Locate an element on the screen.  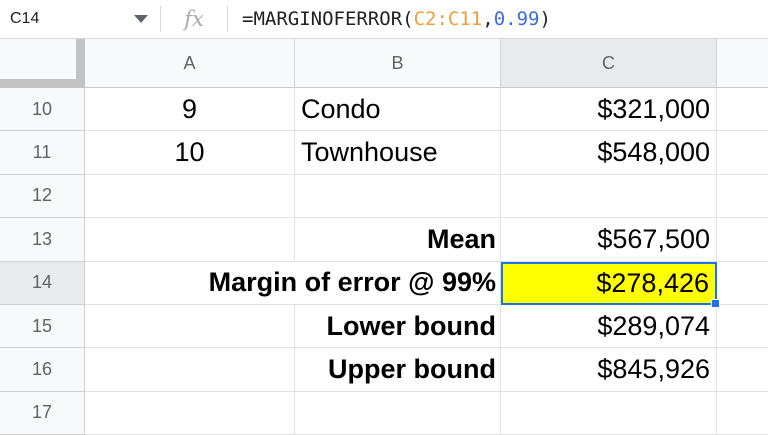
table-row: 11 10 Townhouse $548,000 is located at coordinates (384, 153).